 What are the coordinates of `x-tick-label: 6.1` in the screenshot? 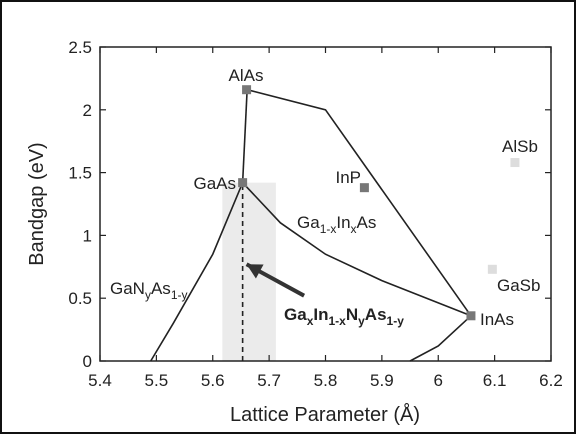 It's located at (495, 380).